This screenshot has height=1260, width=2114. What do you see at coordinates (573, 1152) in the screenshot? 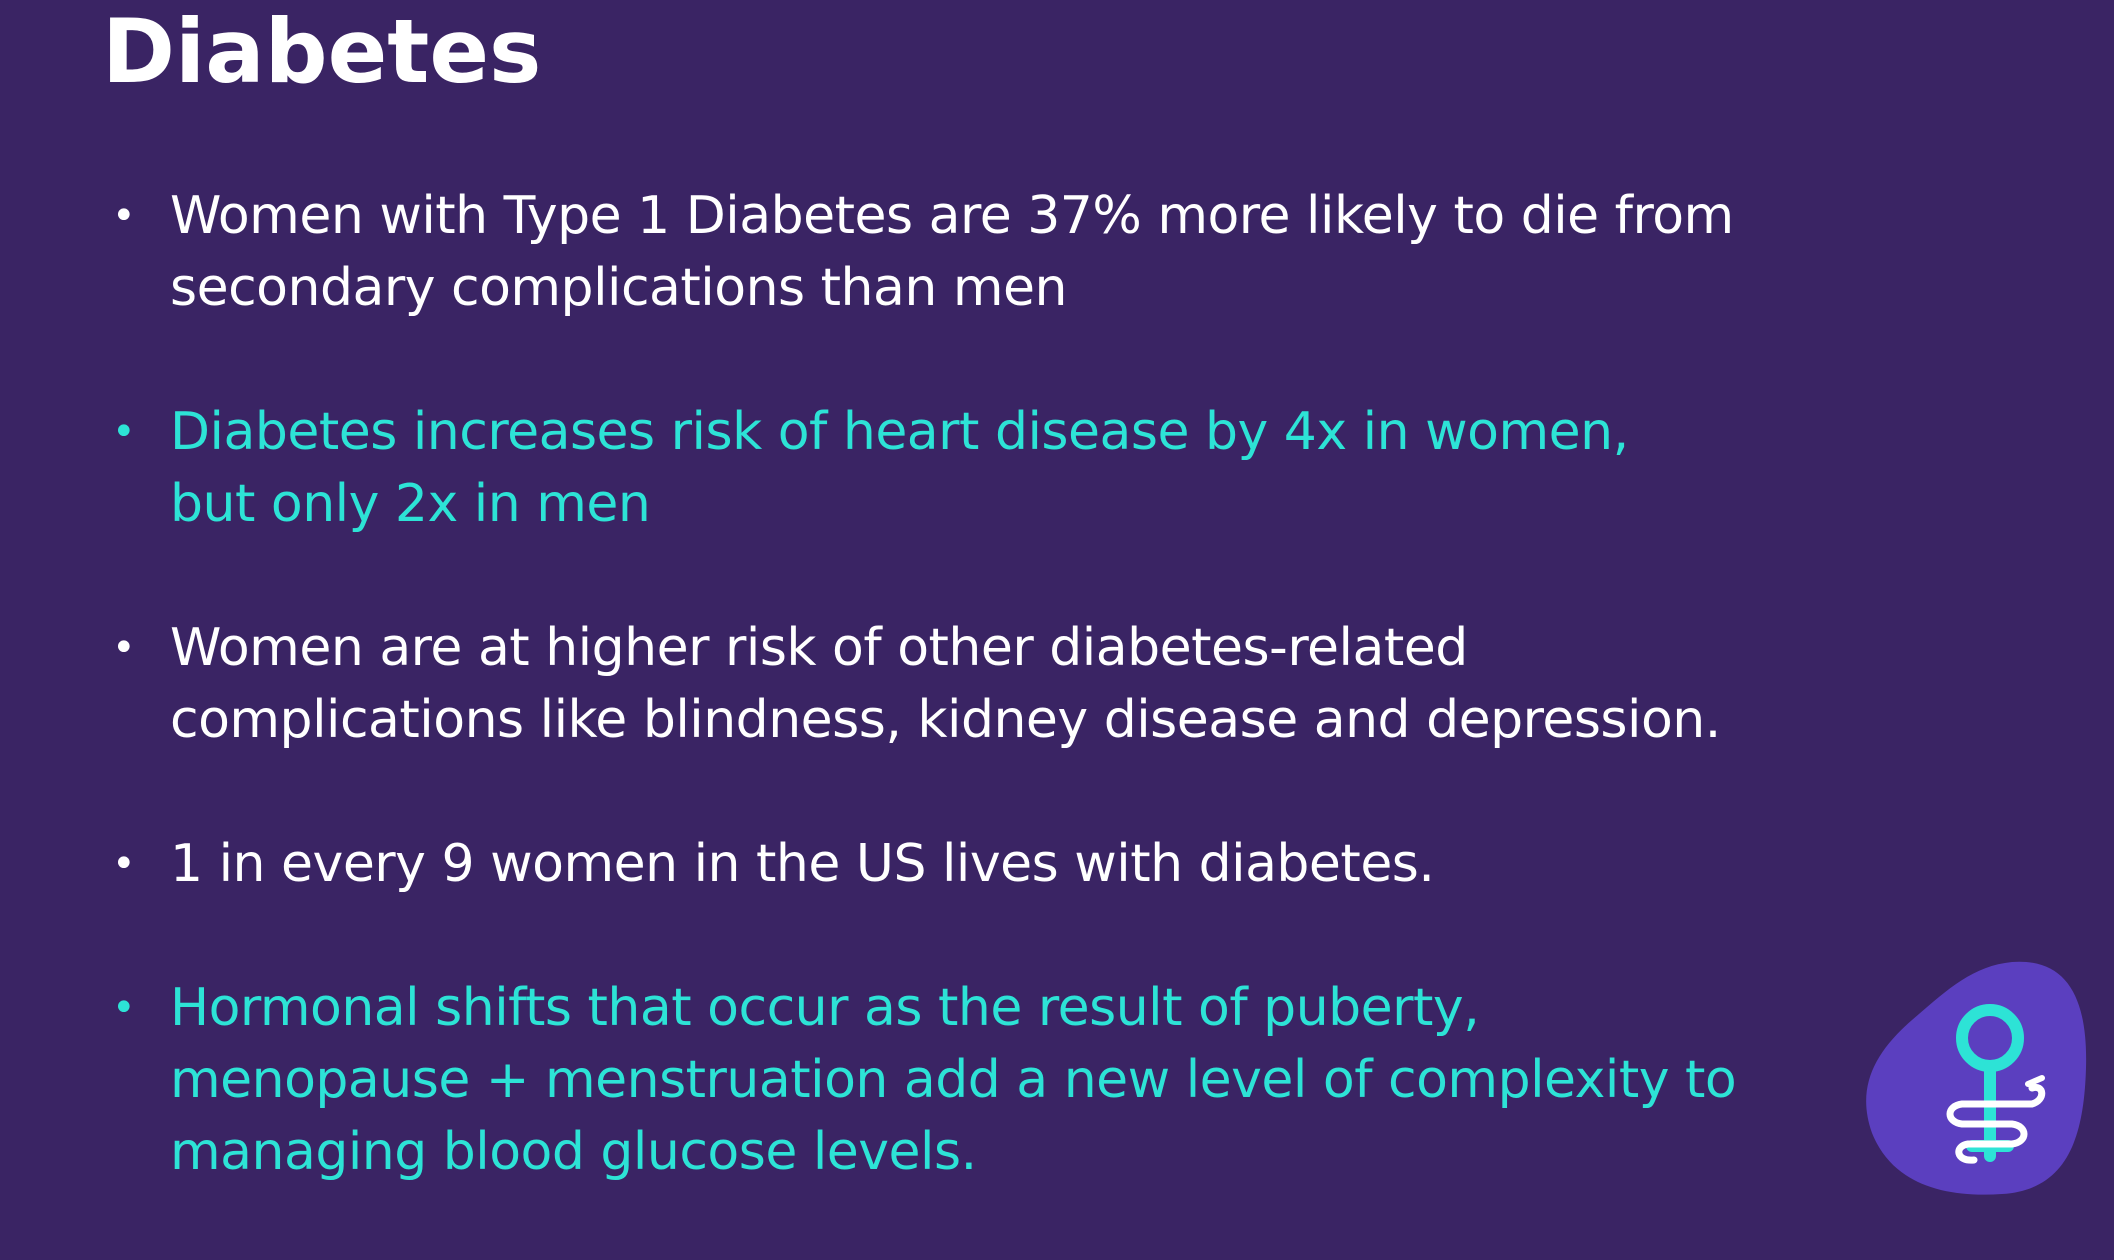
I see `bullet-line: managing blood glucose levels.` at bounding box center [573, 1152].